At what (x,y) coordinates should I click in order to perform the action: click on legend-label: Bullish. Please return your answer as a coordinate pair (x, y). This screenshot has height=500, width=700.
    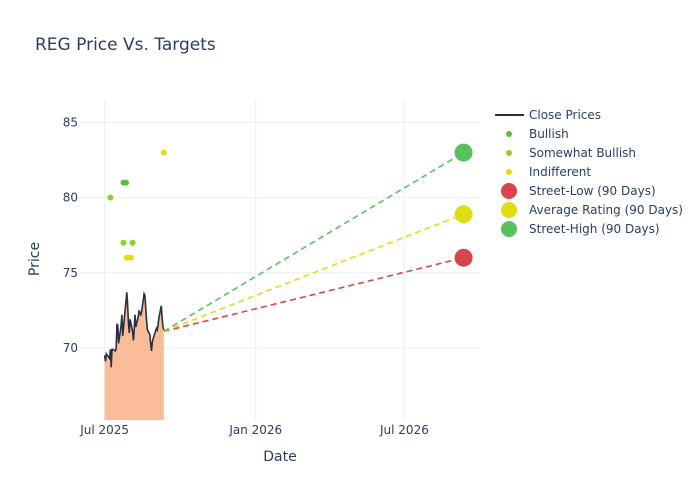
    Looking at the image, I should click on (549, 134).